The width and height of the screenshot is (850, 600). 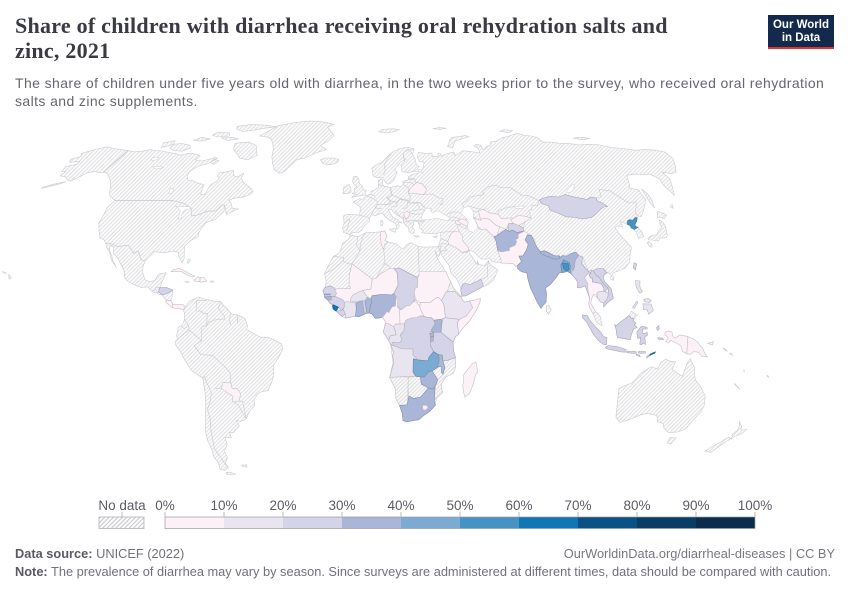 I want to click on svg-text: 70%, so click(x=577, y=505).